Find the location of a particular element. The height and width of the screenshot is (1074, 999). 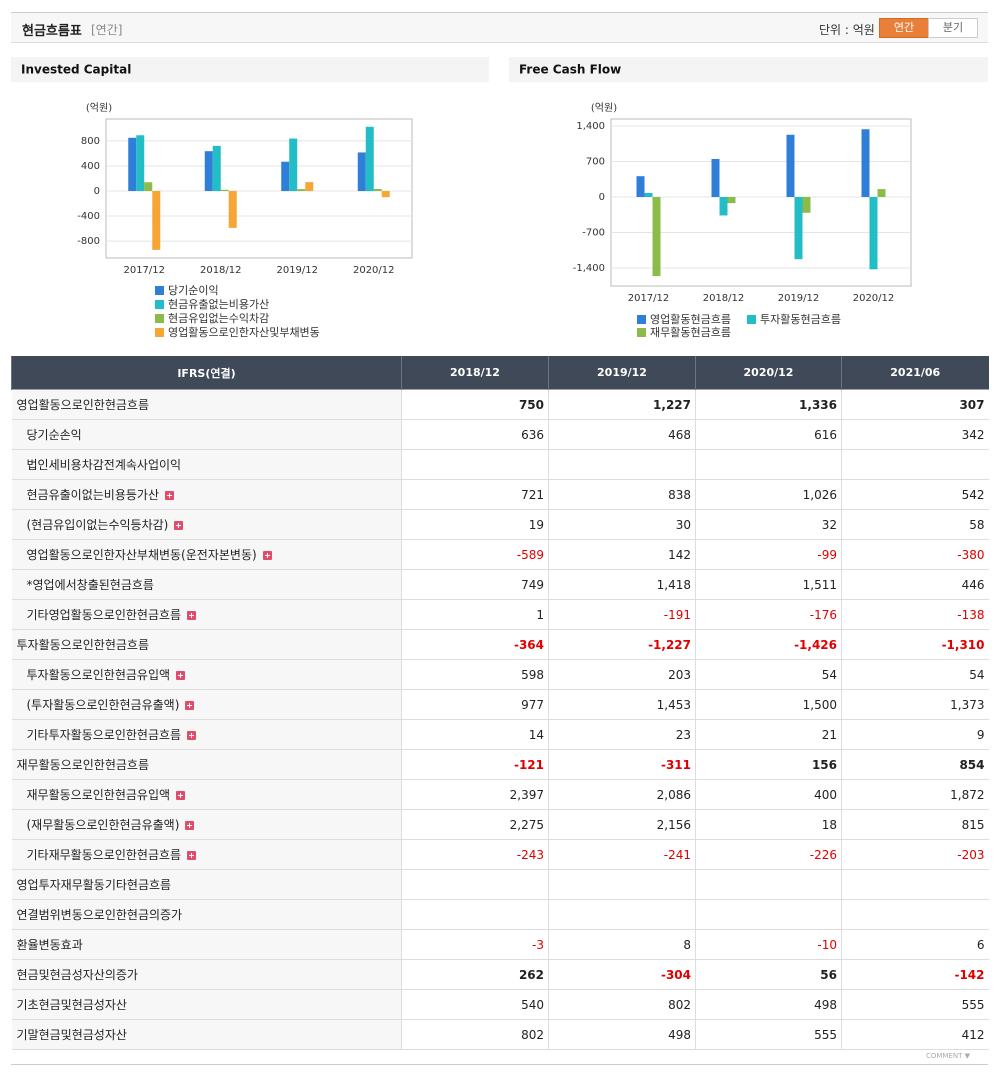

value-cell: -203 is located at coordinates (915, 854).